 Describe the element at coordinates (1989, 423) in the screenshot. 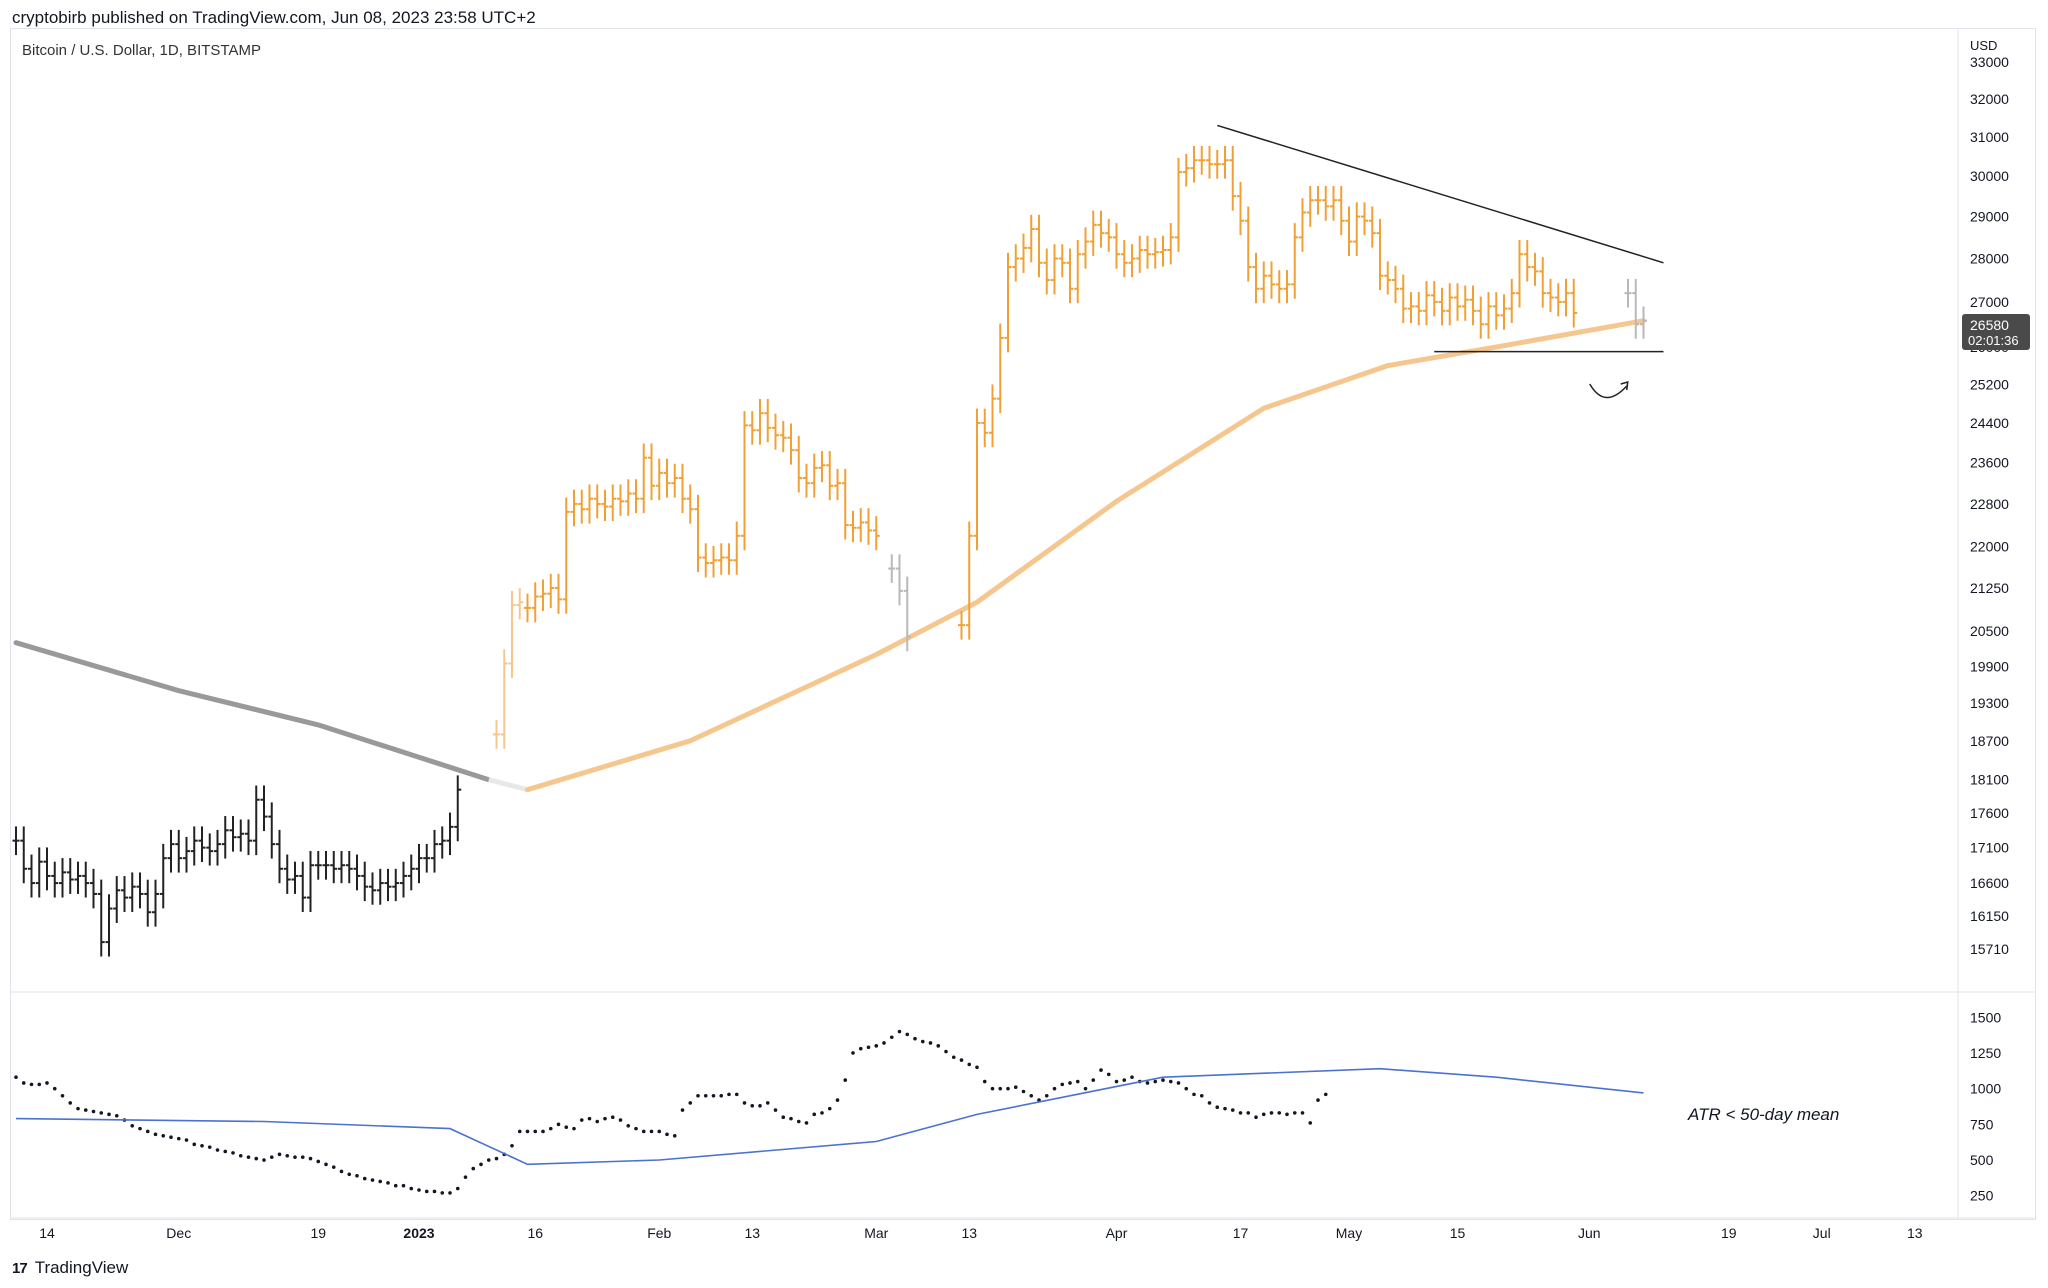

I see `price-tick: 24400` at that location.